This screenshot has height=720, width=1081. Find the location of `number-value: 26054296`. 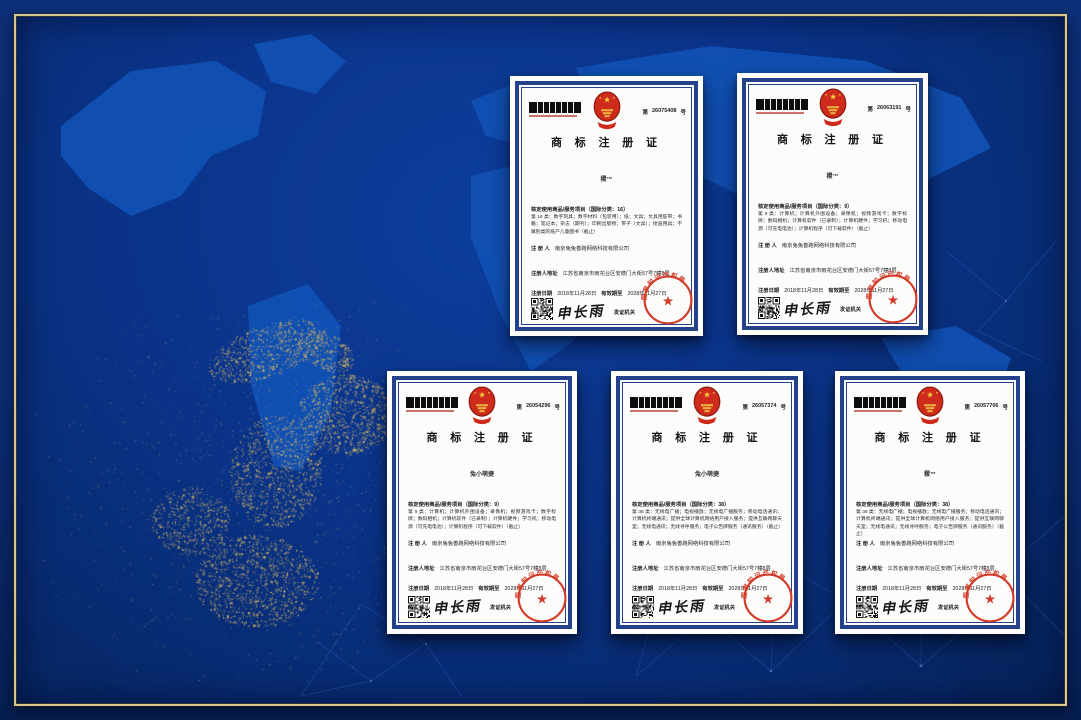

number-value: 26054296 is located at coordinates (538, 406).